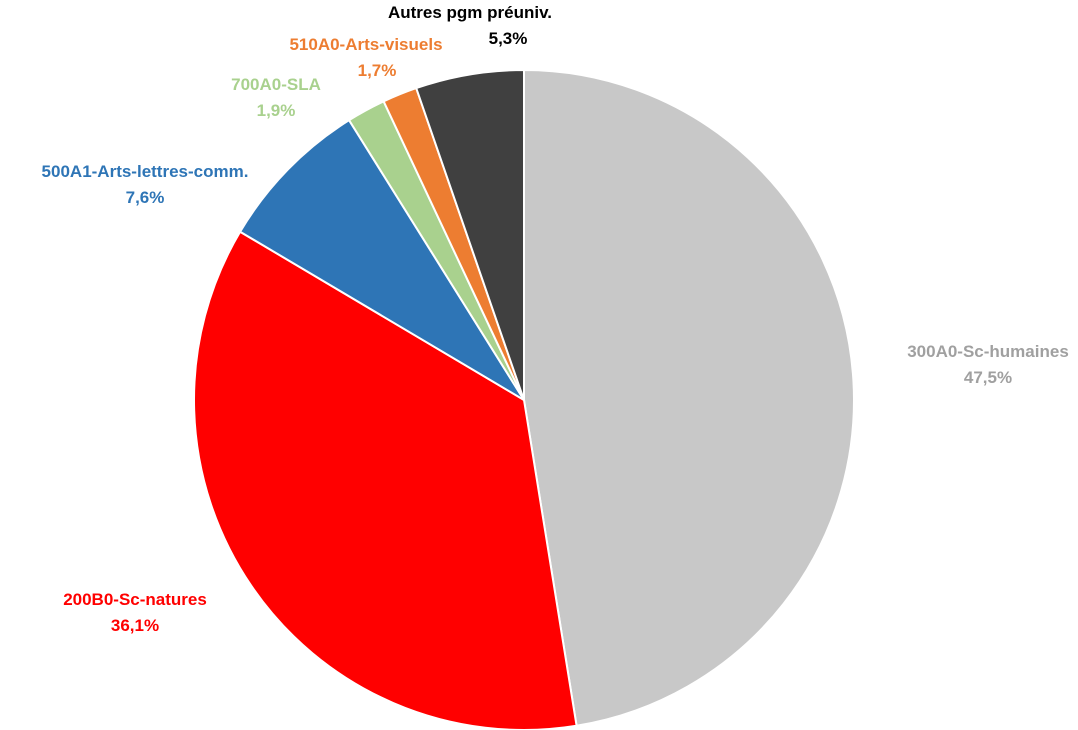 Image resolution: width=1078 pixels, height=730 pixels. What do you see at coordinates (276, 110) in the screenshot?
I see `slice-value-label: 1,9%` at bounding box center [276, 110].